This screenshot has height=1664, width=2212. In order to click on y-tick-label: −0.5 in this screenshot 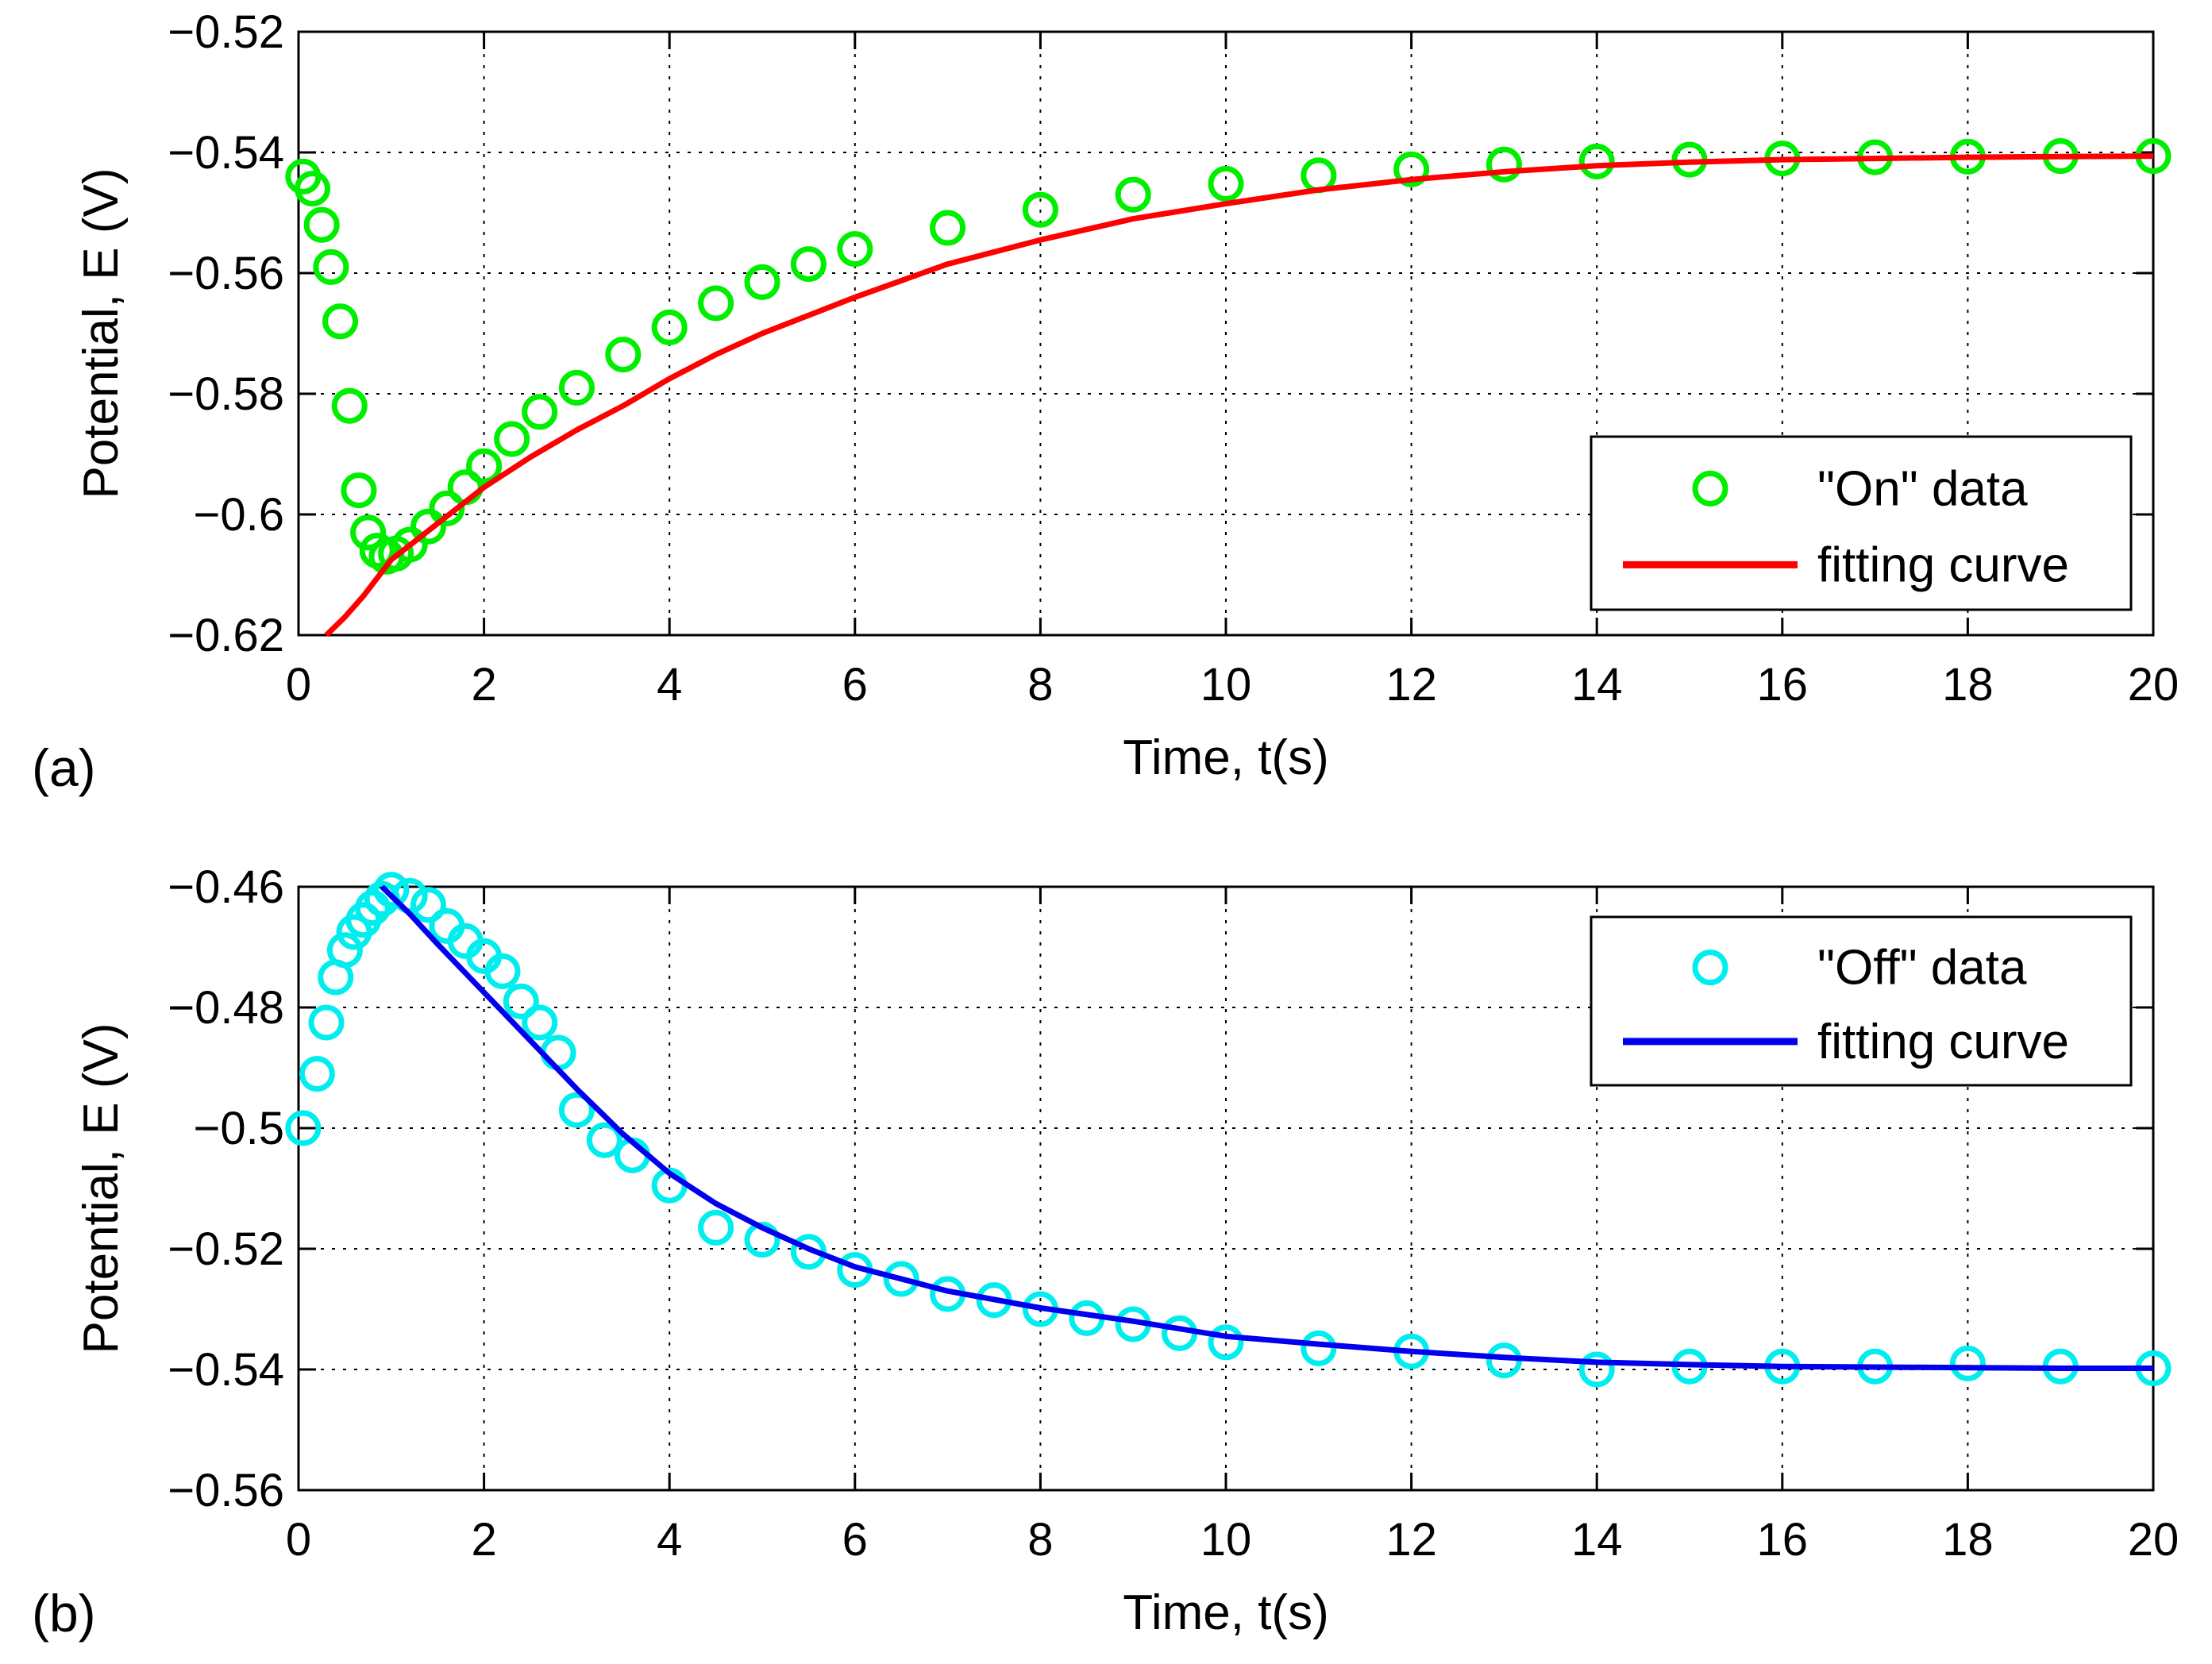, I will do `click(239, 1128)`.